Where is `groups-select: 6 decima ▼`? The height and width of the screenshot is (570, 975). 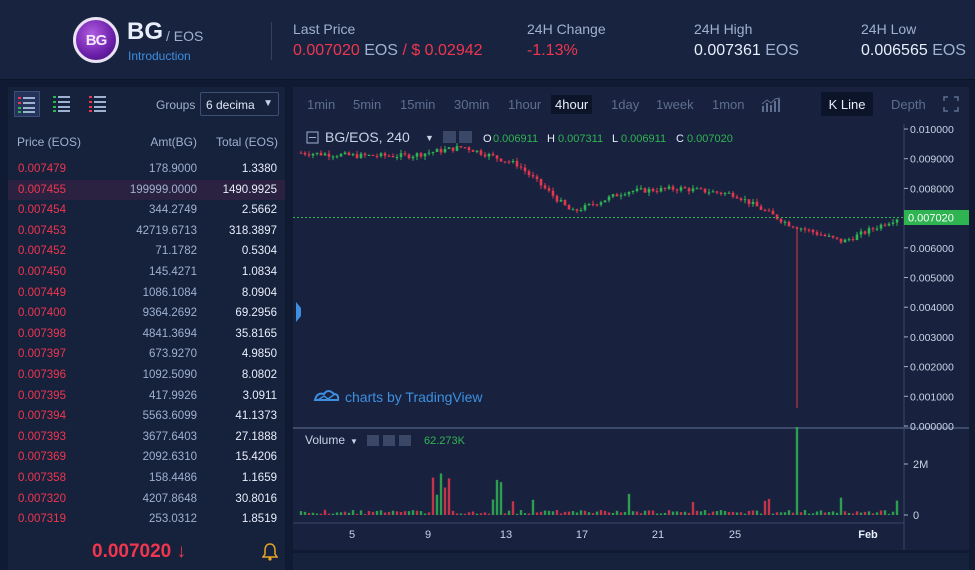
groups-select: 6 decima ▼ is located at coordinates (239, 104).